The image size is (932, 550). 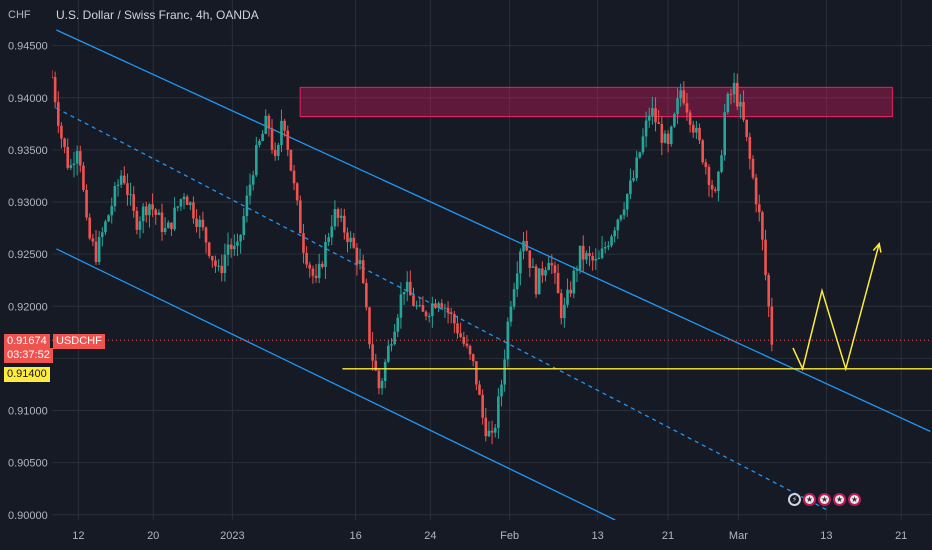 I want to click on countdown-tag: 03:37:52, so click(x=28, y=355).